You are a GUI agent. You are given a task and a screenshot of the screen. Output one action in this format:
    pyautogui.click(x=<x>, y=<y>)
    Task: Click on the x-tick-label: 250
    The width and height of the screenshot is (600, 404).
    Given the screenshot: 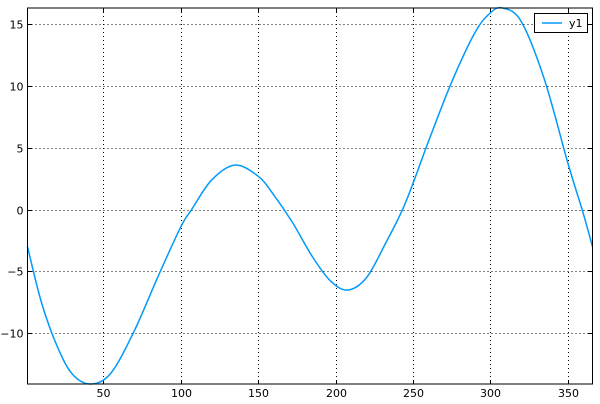 What is the action you would take?
    pyautogui.click(x=413, y=393)
    